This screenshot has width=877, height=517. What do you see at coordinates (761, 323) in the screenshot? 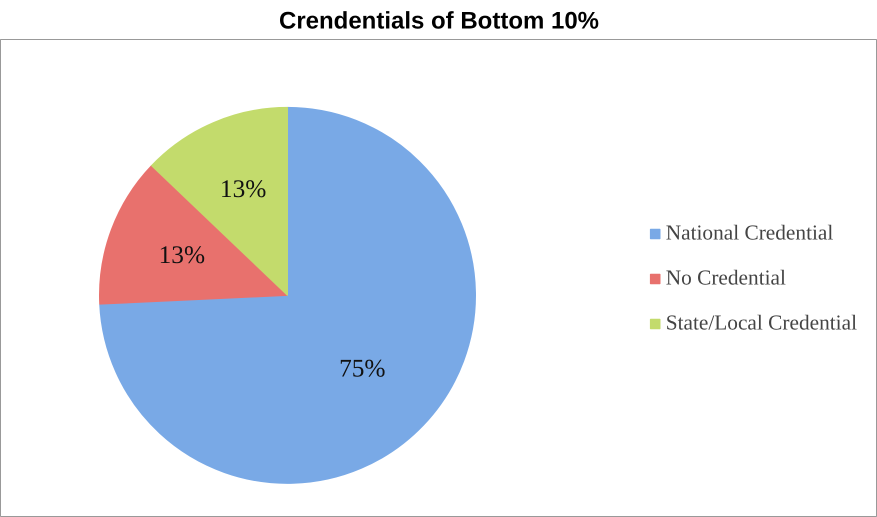
I see `legend-label: State/Local Credential` at bounding box center [761, 323].